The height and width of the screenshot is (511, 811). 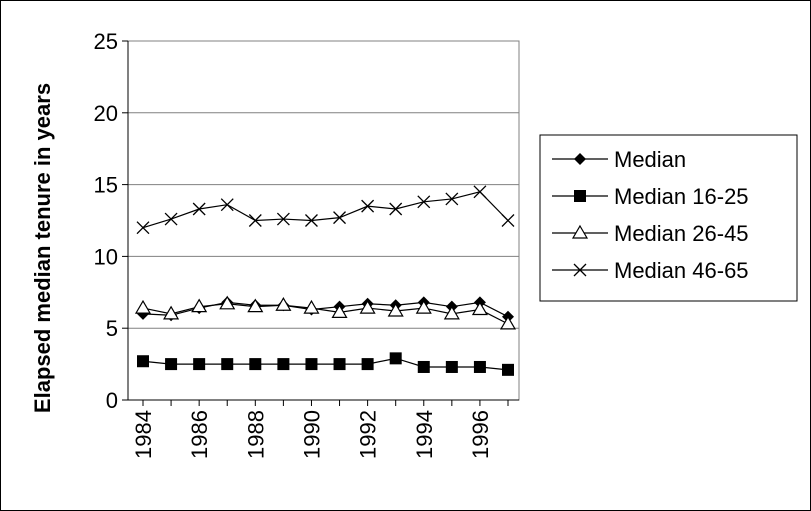 What do you see at coordinates (681, 270) in the screenshot?
I see `legend-label: Median 46-65` at bounding box center [681, 270].